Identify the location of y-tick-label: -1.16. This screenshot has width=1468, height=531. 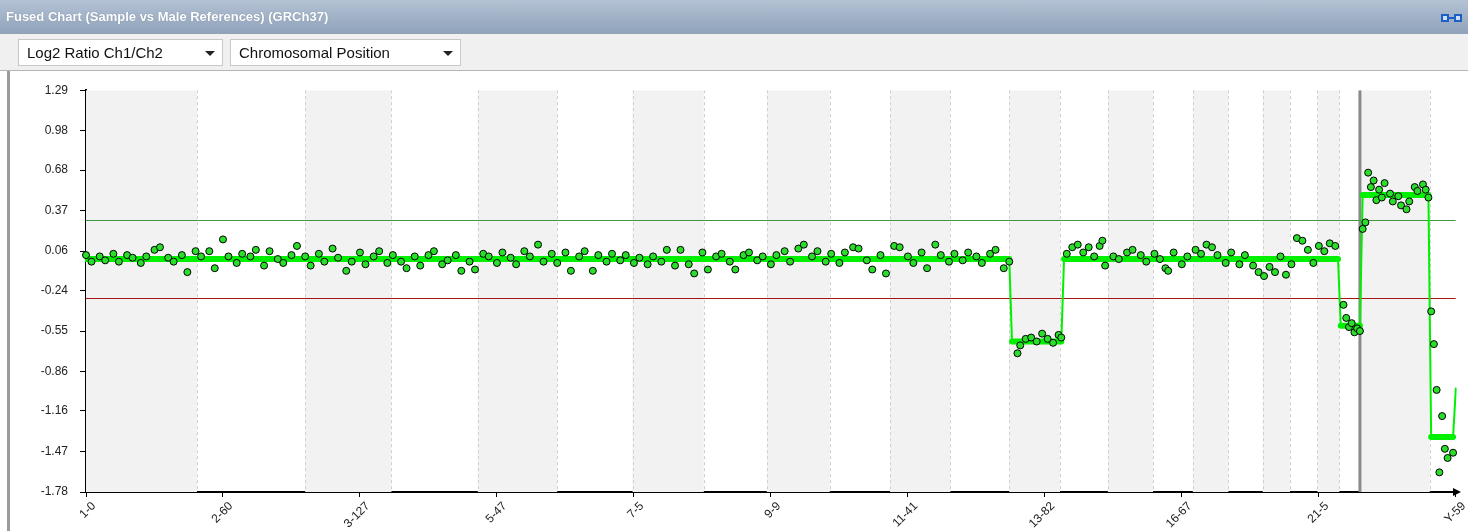
(54, 410).